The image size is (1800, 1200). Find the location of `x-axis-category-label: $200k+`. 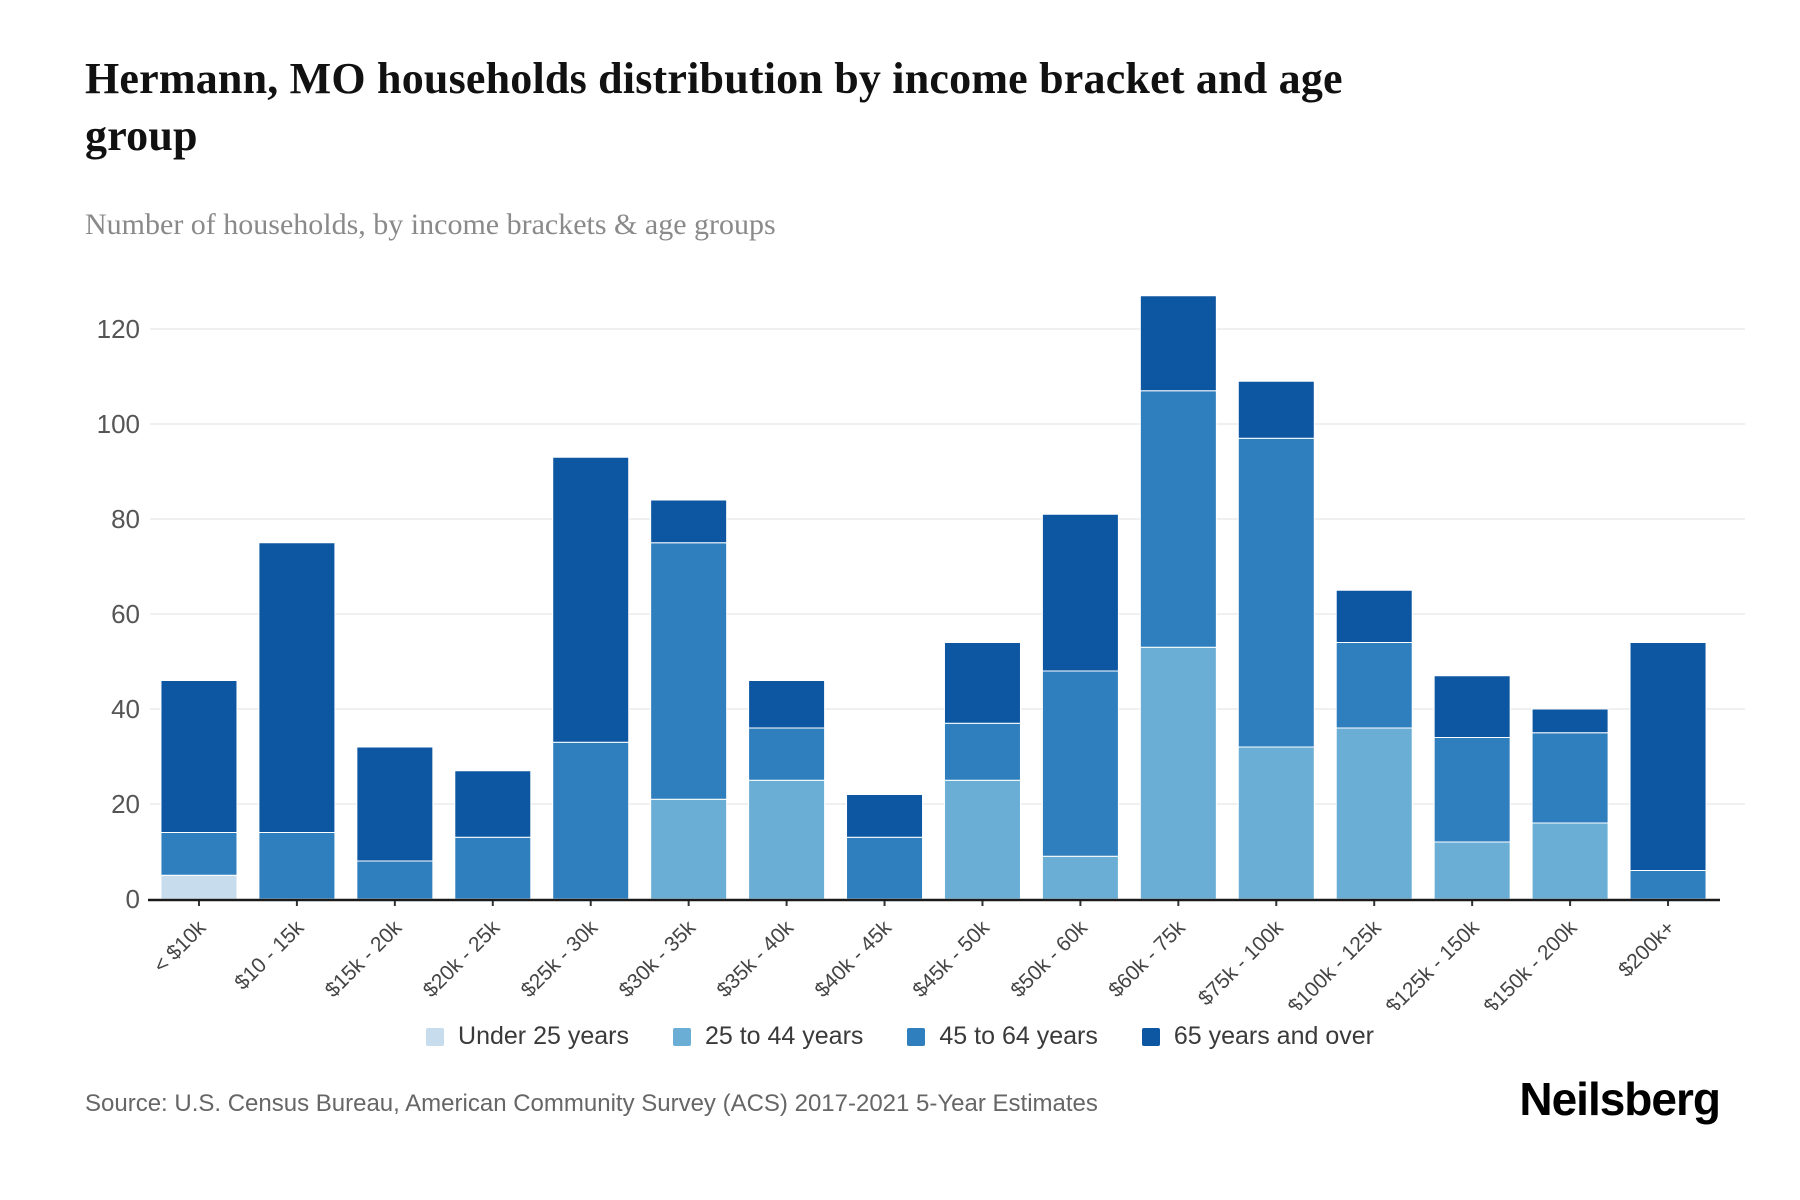

x-axis-category-label: $200k+ is located at coordinates (1646, 948).